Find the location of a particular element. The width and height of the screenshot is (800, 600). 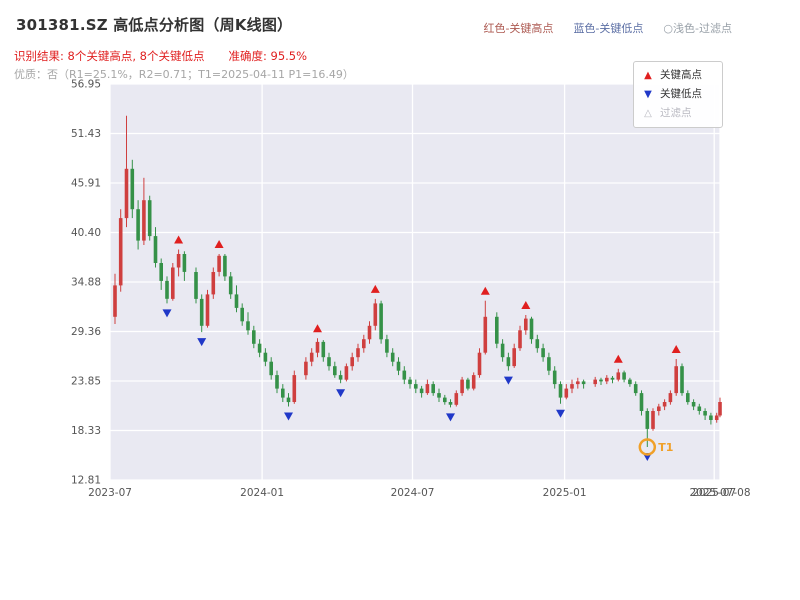

x-tick-label: 2024-01 is located at coordinates (262, 493).